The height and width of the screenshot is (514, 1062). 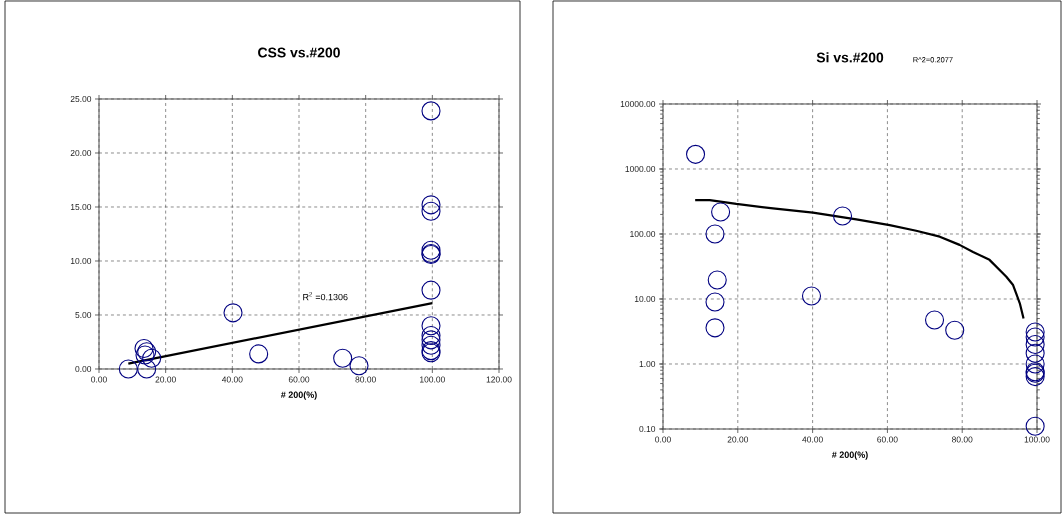 What do you see at coordinates (83, 315) in the screenshot?
I see `y-tick-label: 5.00` at bounding box center [83, 315].